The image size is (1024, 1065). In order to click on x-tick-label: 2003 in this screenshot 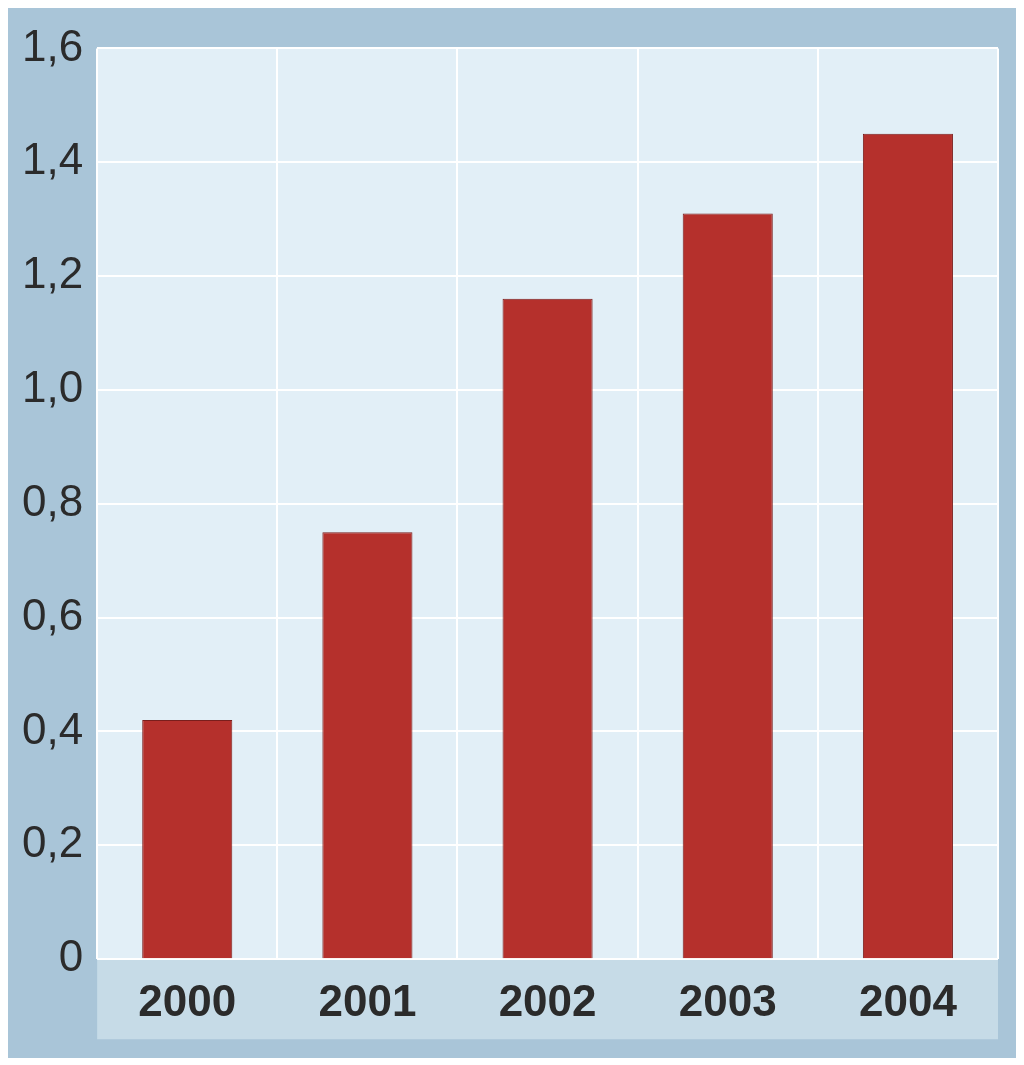, I will do `click(727, 1000)`.